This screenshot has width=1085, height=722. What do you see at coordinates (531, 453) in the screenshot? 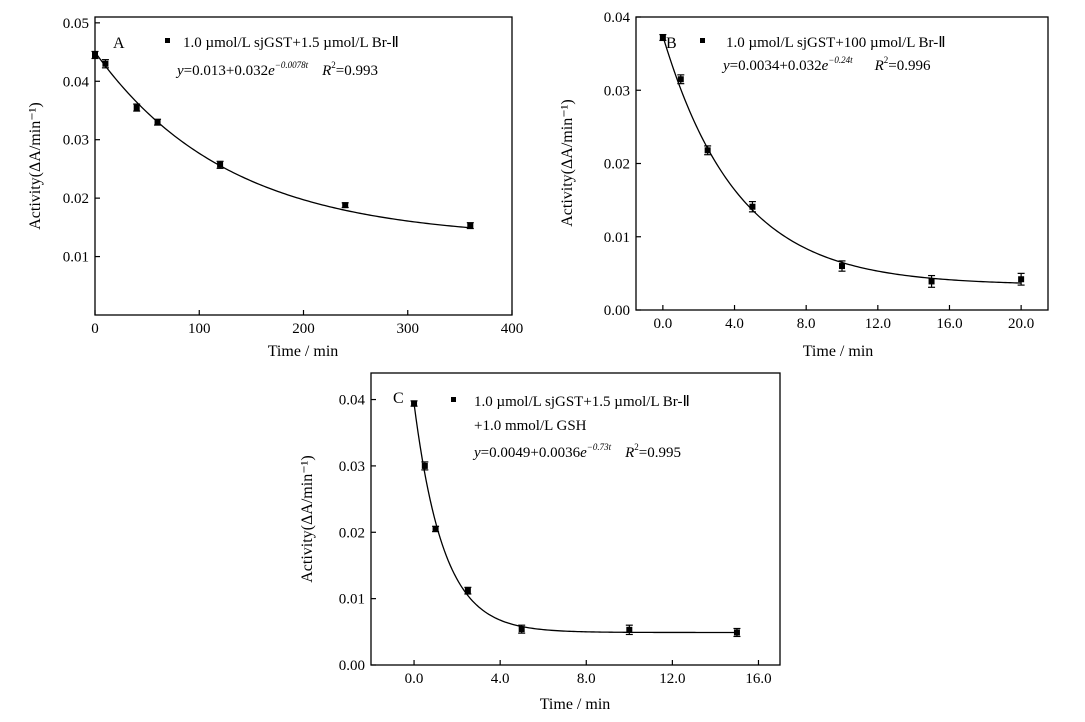
I see `eq-lhs: =0.0049+0.0036` at bounding box center [531, 453].